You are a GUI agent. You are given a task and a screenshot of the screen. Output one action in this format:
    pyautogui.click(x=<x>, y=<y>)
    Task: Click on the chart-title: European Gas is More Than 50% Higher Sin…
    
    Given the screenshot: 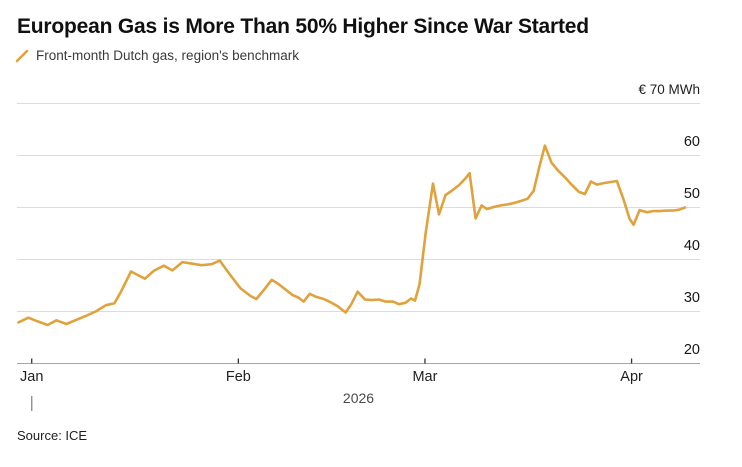 What is the action you would take?
    pyautogui.click(x=303, y=26)
    